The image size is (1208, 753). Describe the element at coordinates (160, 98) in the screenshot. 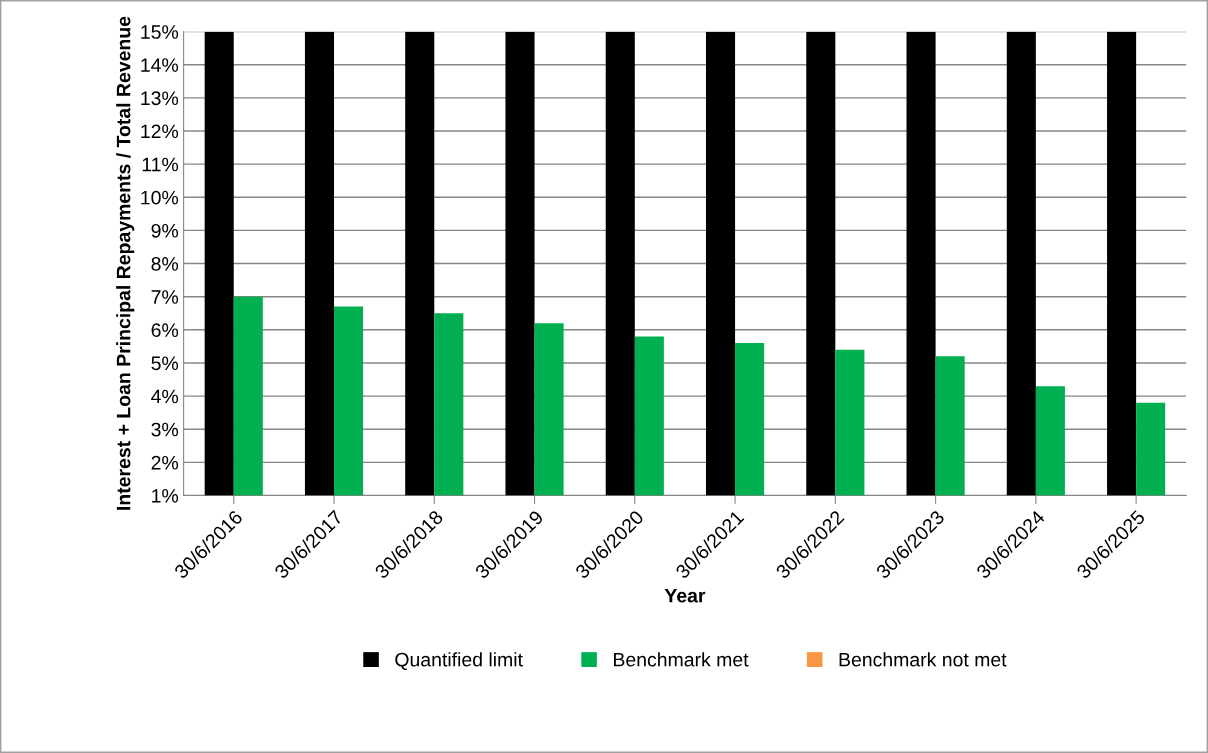

I see `y-tick-label: 13%` at that location.